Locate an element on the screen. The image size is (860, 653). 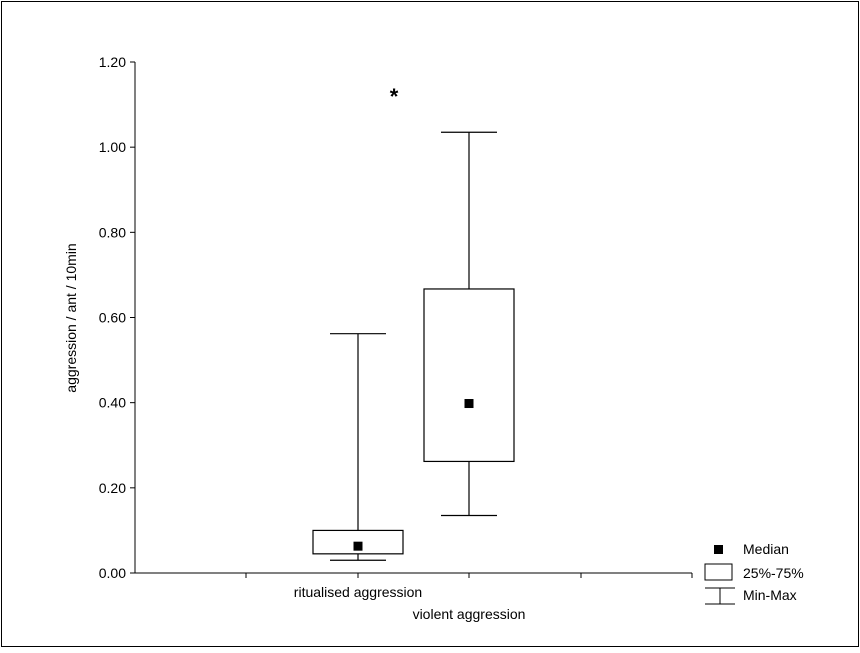
legend-box-label: 25%-75% is located at coordinates (773, 573).